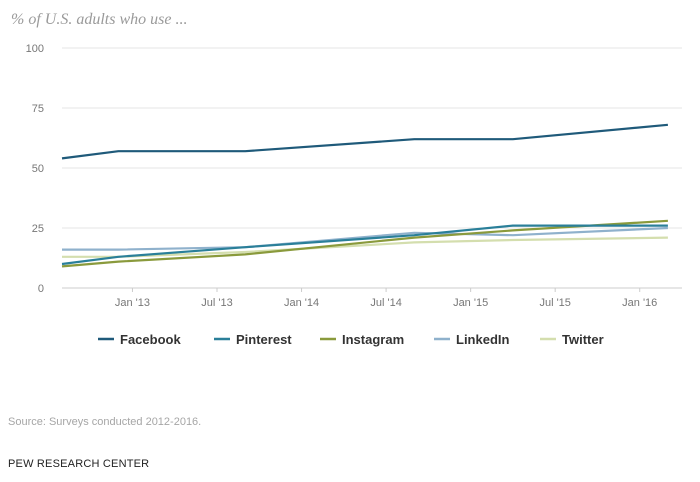 This screenshot has width=700, height=482. I want to click on series-line-instagram, so click(364, 243).